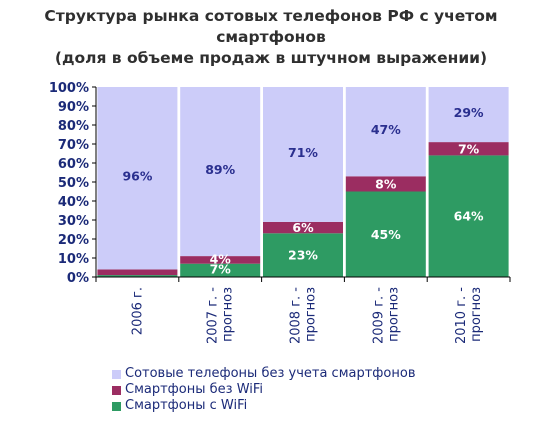 The height and width of the screenshot is (422, 542). What do you see at coordinates (73, 259) in the screenshot?
I see `y-tick-label-1: 10%` at bounding box center [73, 259].